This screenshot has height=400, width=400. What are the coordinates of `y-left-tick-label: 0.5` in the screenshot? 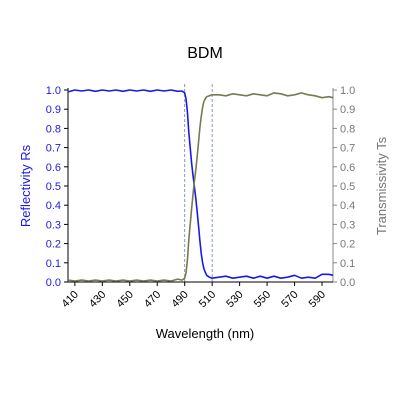 It's located at (53, 187).